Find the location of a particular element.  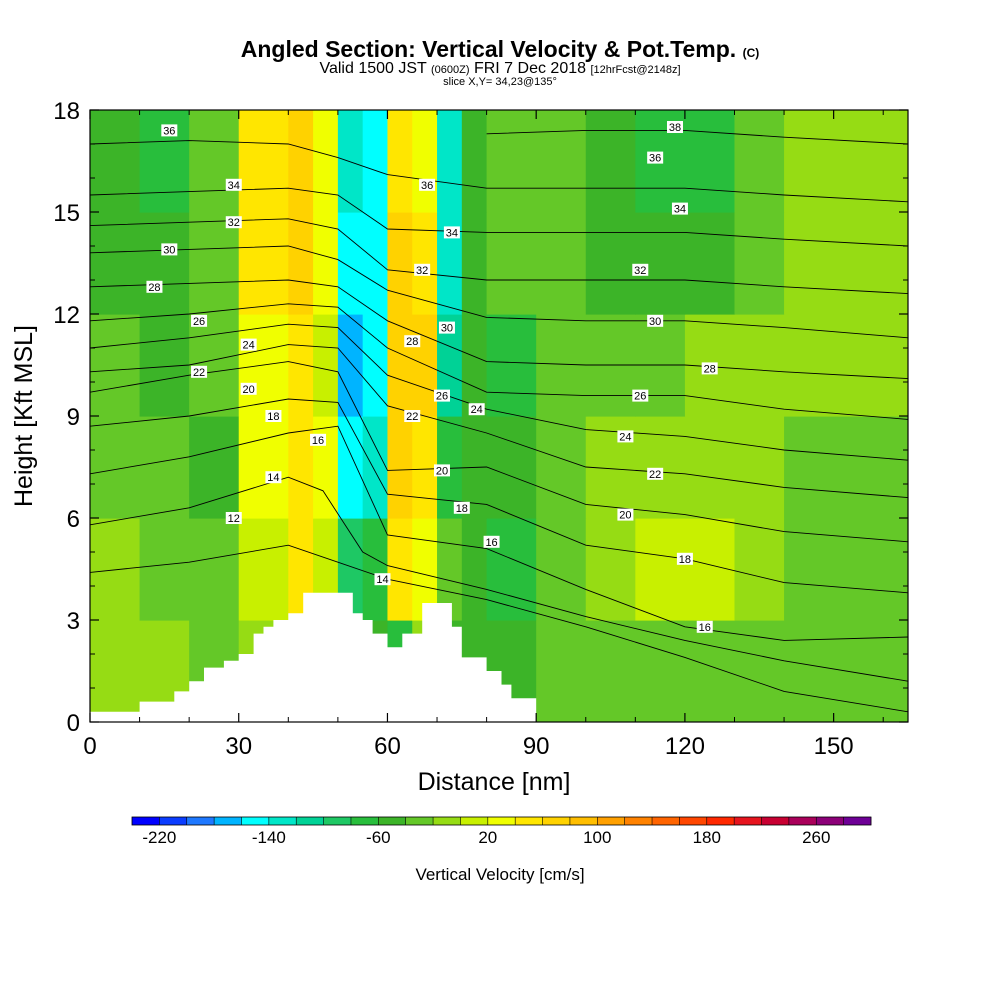

x-tick-label: 30 is located at coordinates (238, 746).